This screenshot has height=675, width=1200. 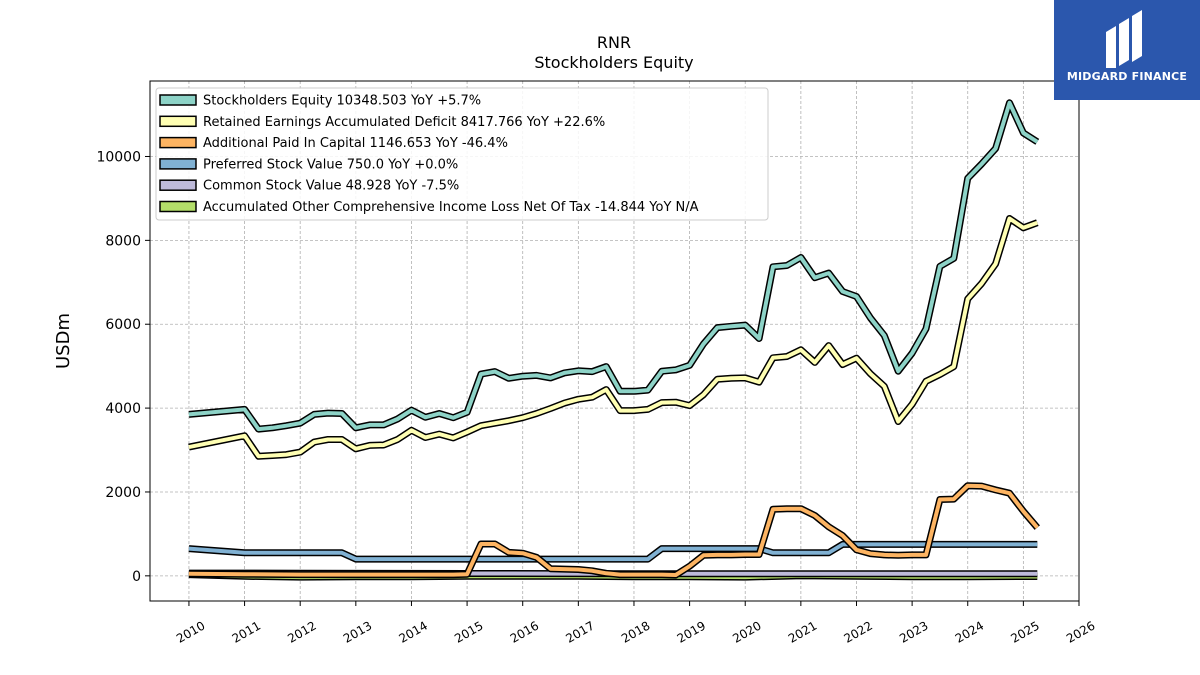 What do you see at coordinates (468, 631) in the screenshot?
I see `x-tick-label: 2015` at bounding box center [468, 631].